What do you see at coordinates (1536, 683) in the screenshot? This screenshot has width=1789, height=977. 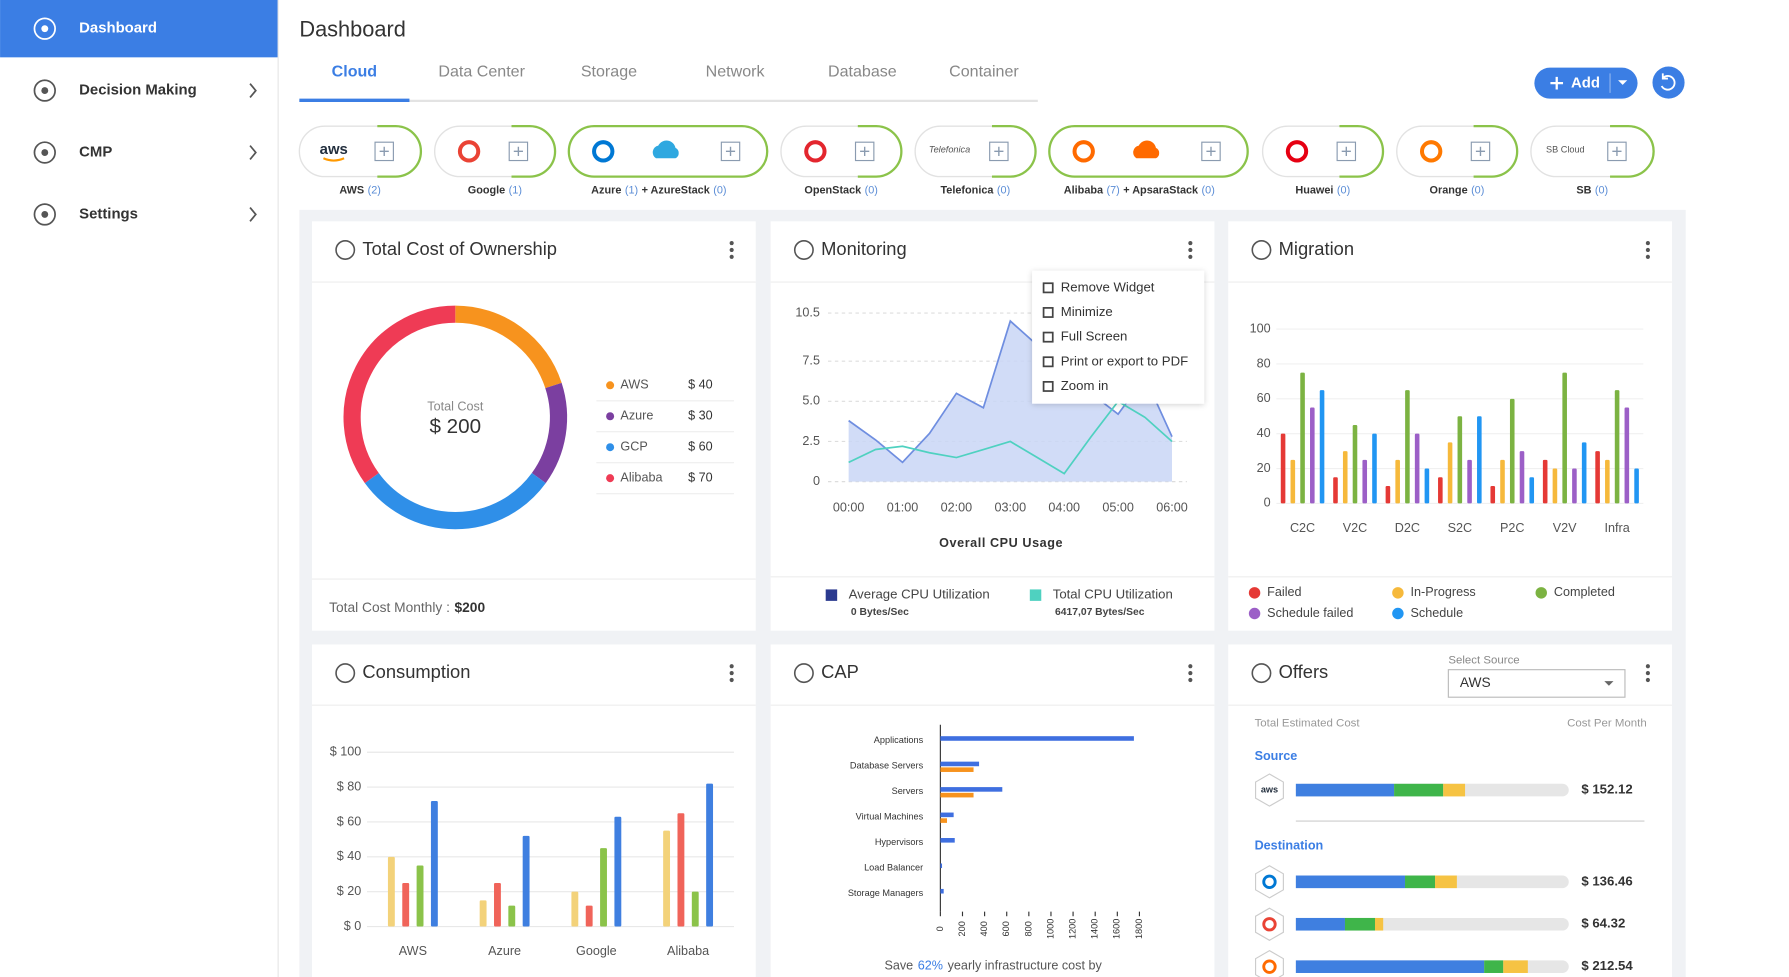 I see `source-select` at bounding box center [1536, 683].